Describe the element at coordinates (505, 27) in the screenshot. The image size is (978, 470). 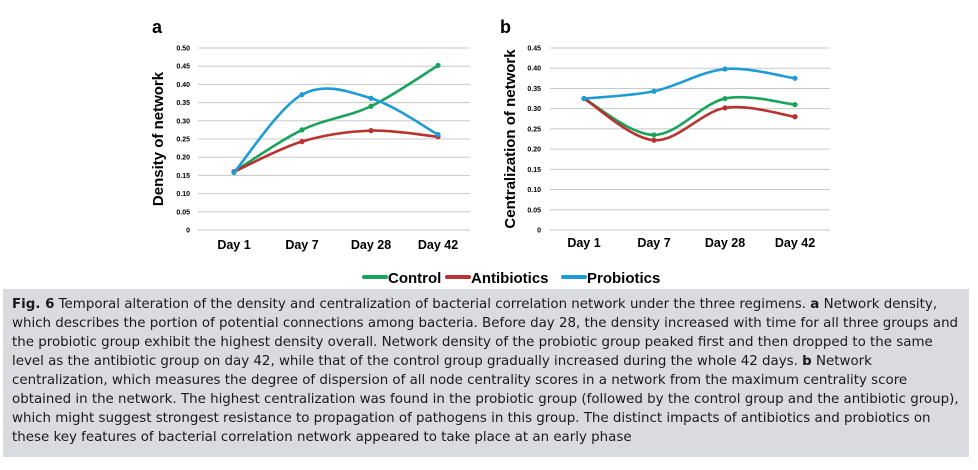
I see `panel-label: b` at that location.